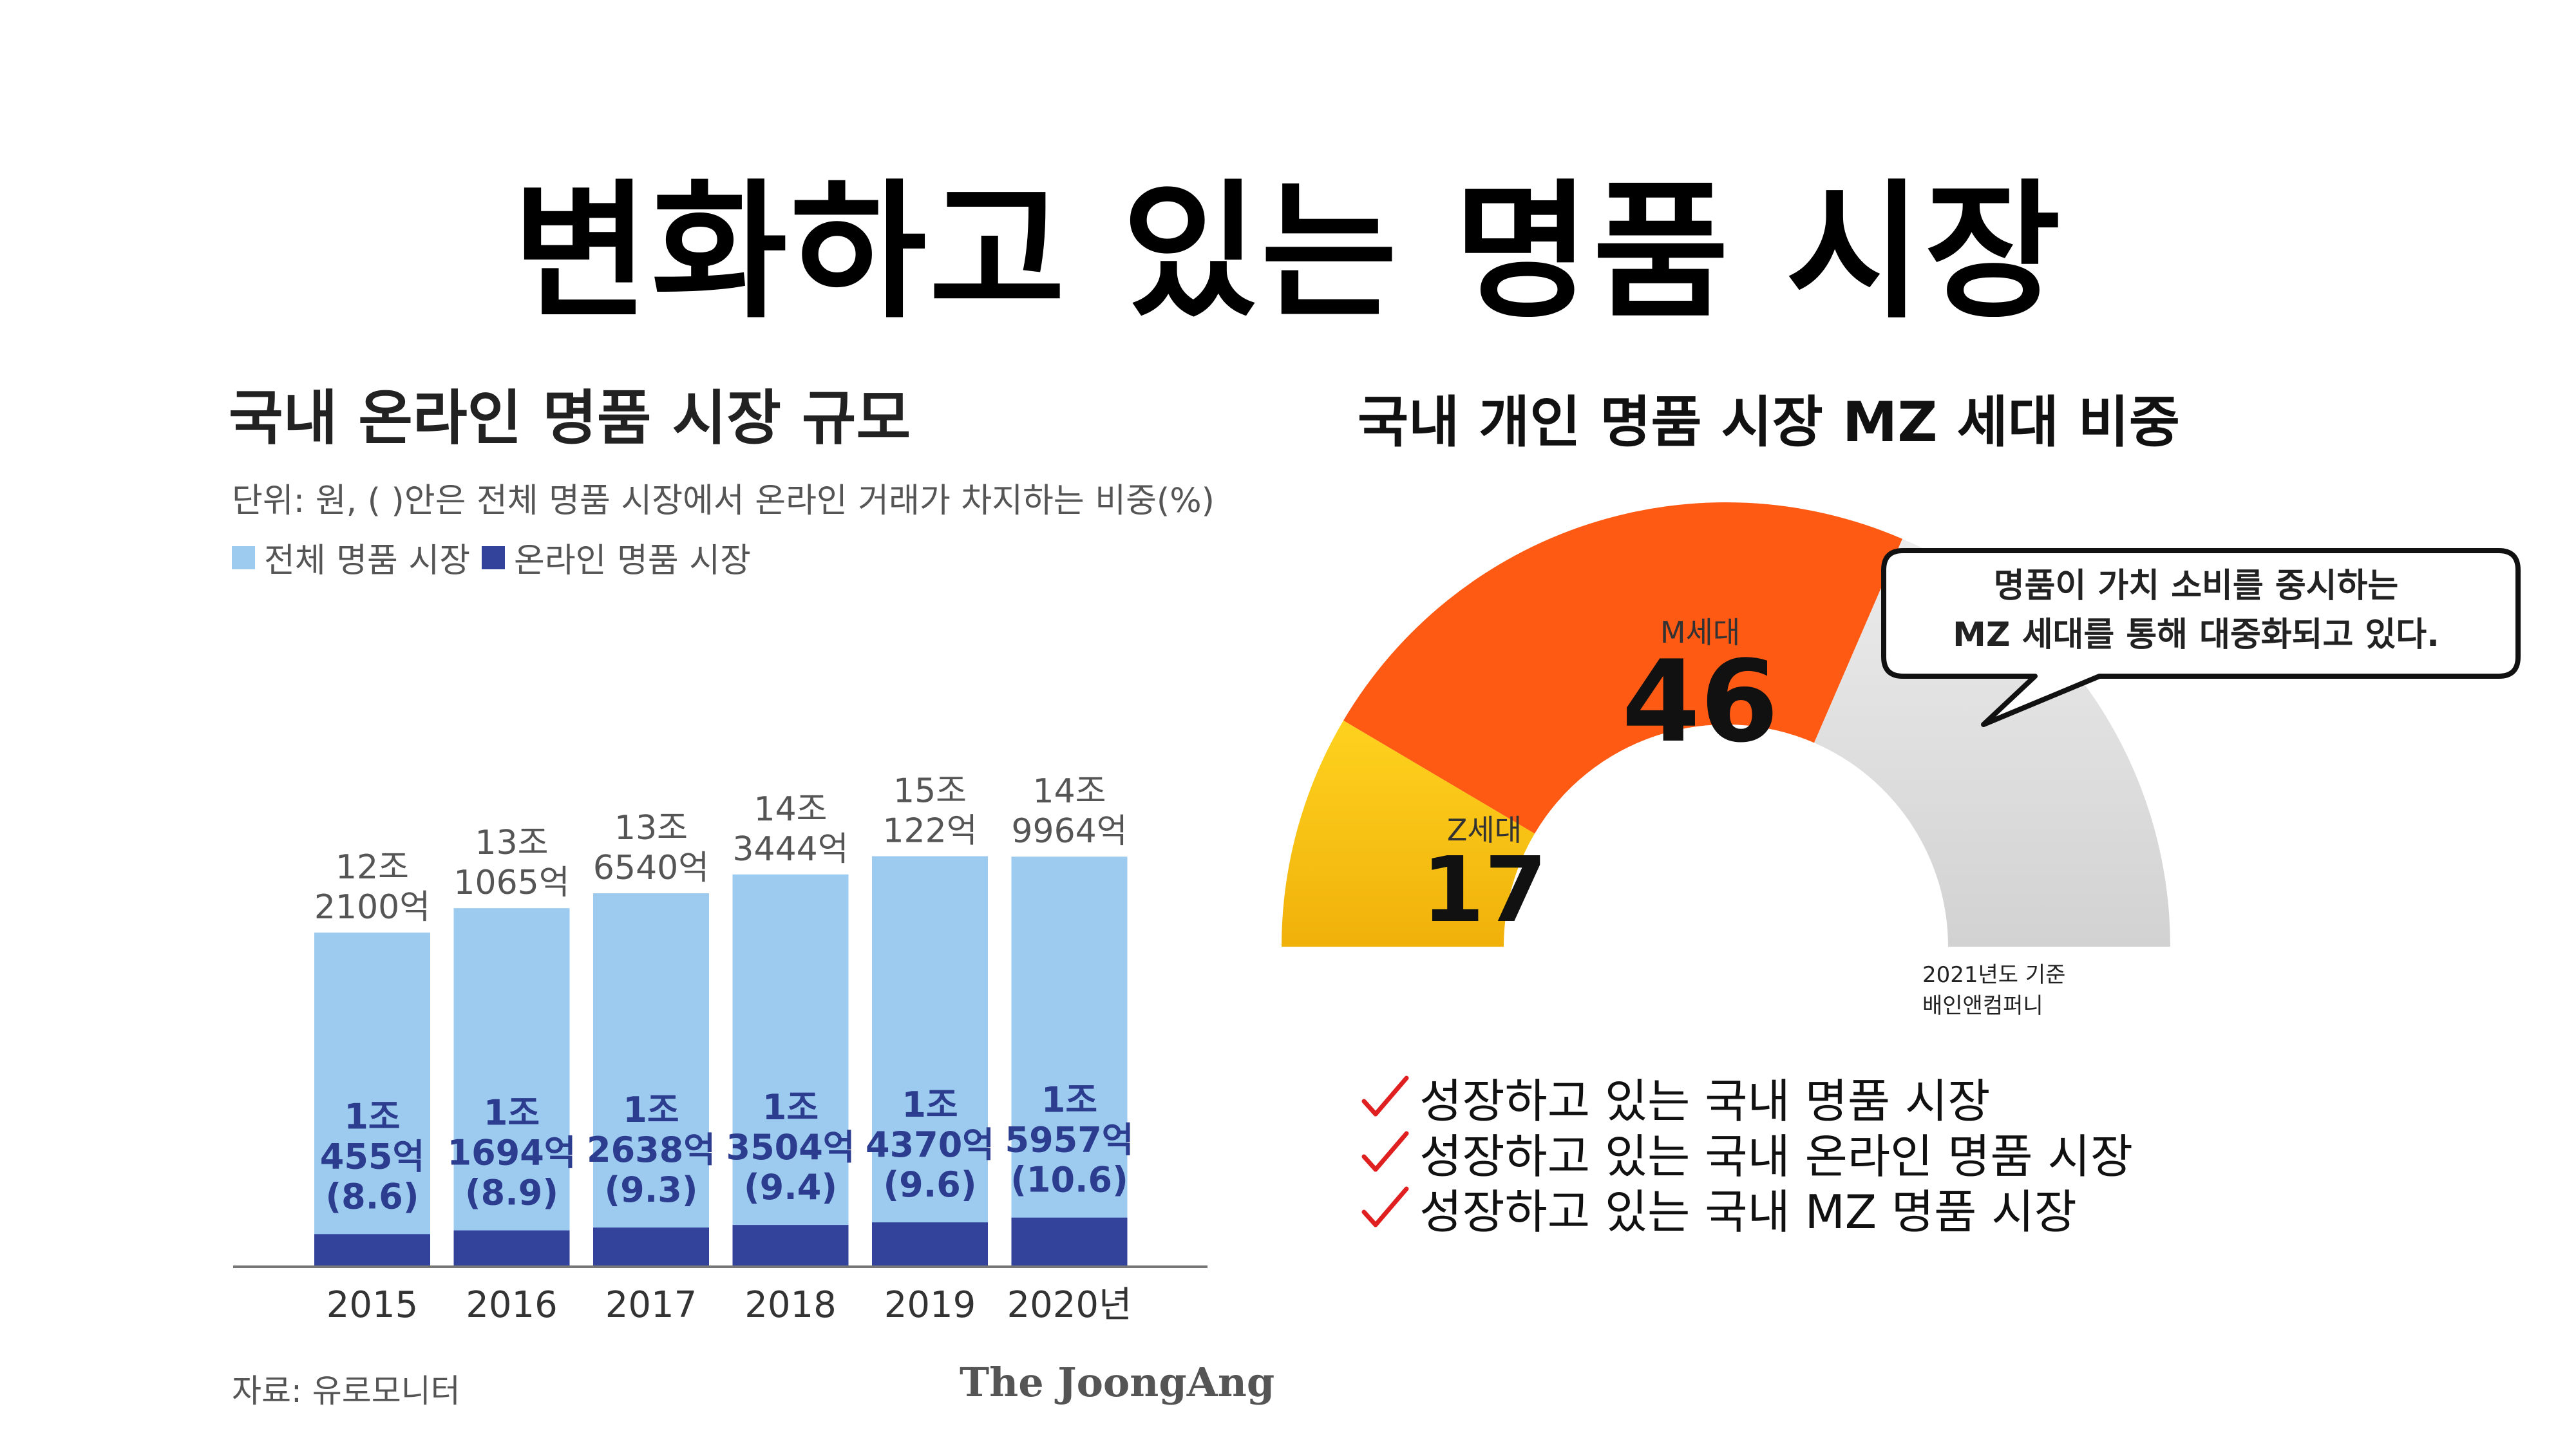  I want to click on bar-label-online: (9.6), so click(930, 1185).